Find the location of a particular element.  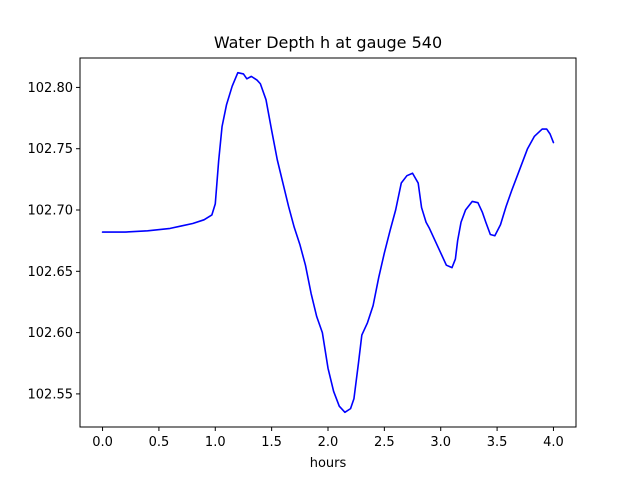

x-axis-label: hours is located at coordinates (328, 463).